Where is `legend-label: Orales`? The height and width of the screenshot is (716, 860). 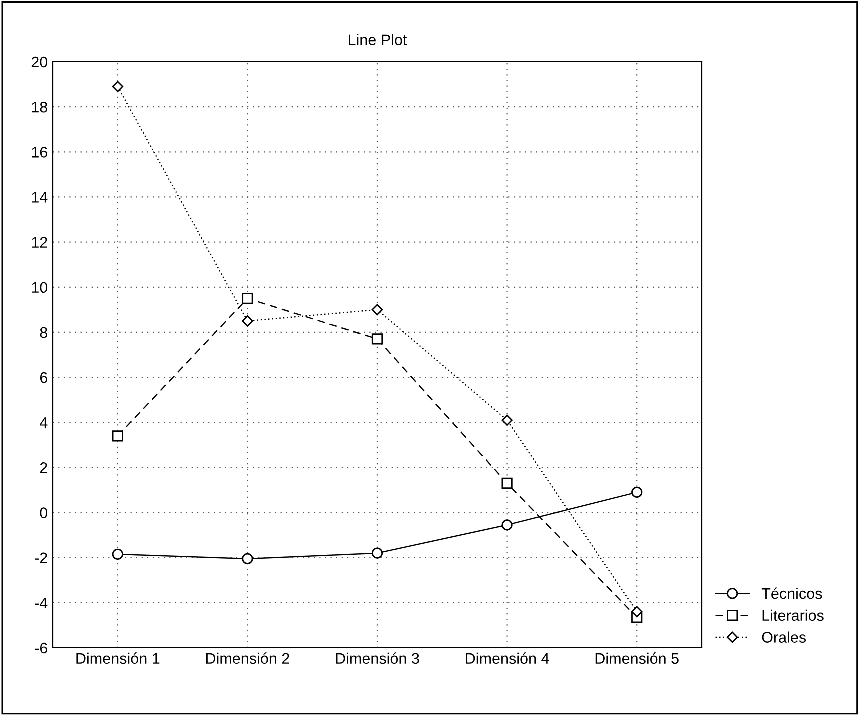
legend-label: Orales is located at coordinates (784, 637).